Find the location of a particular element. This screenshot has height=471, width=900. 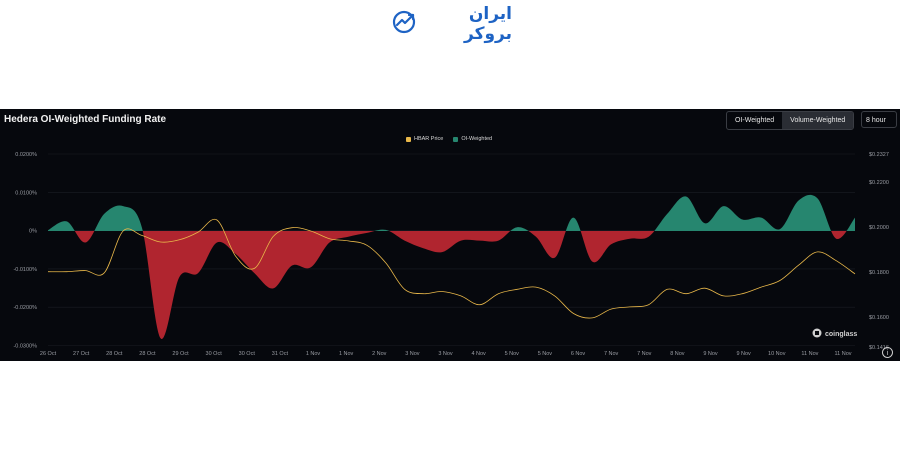

period-select: 8 hour is located at coordinates (879, 119).